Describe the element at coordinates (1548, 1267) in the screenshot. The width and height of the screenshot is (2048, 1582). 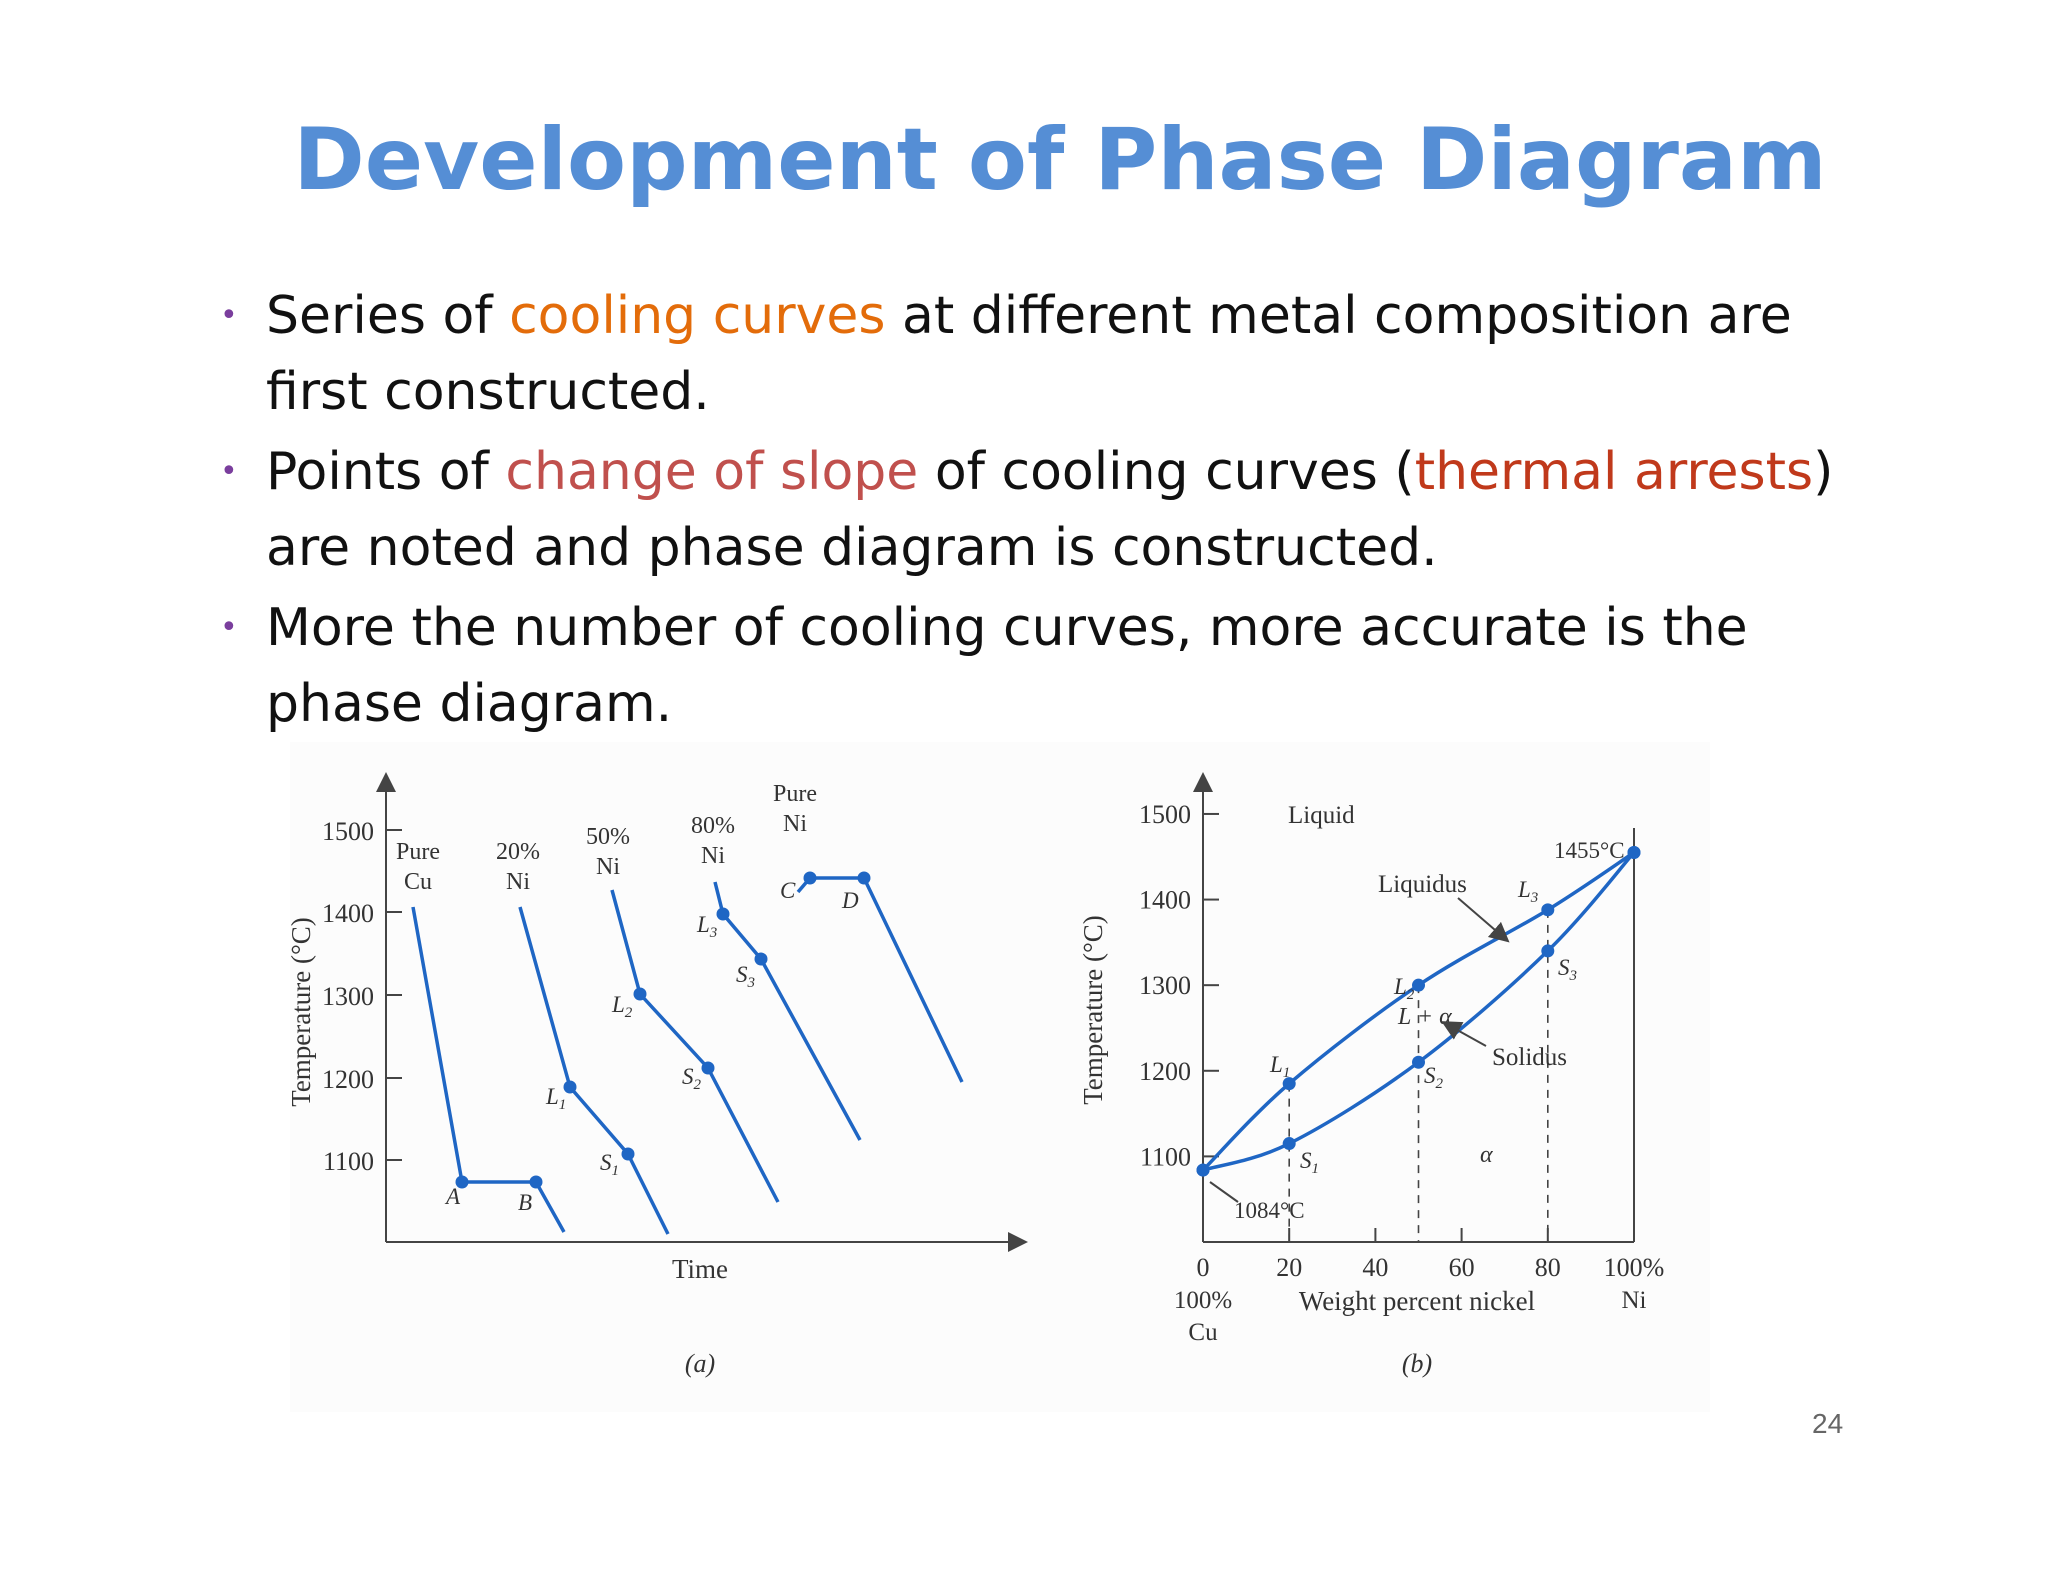
I see `tick-label-b-x: 80` at that location.